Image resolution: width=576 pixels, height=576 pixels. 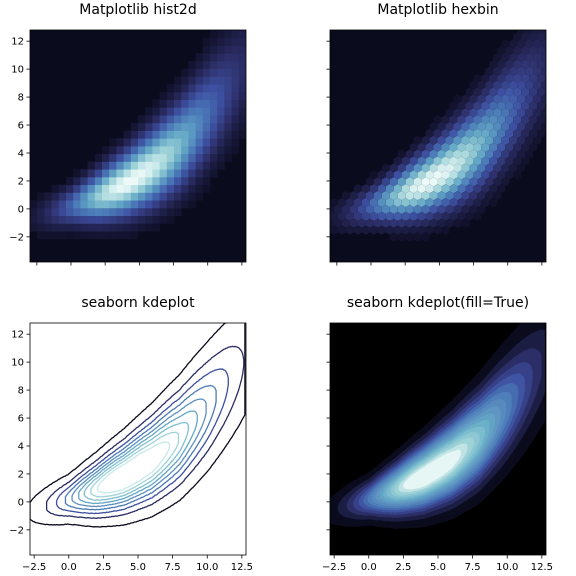 What do you see at coordinates (17, 363) in the screenshot?
I see `y-tick-label: 10` at bounding box center [17, 363].